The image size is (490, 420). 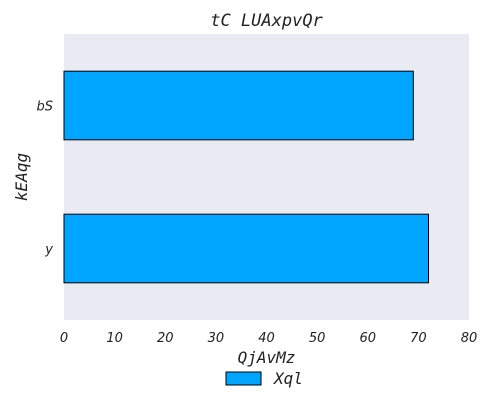 What do you see at coordinates (246, 248) in the screenshot?
I see `bar-y` at bounding box center [246, 248].